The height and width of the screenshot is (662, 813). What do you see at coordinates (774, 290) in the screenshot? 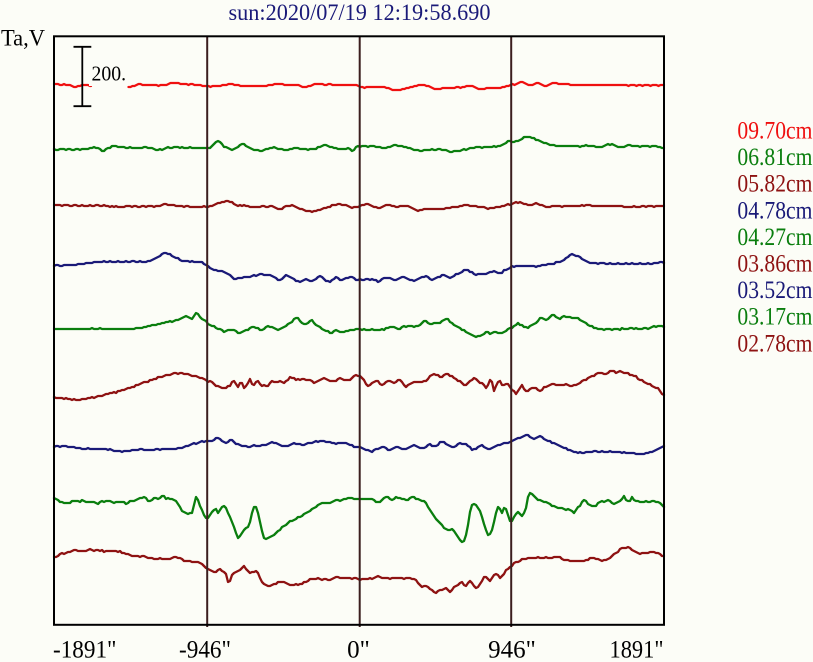
I see `svg-text: 03.52cm` at bounding box center [774, 290].